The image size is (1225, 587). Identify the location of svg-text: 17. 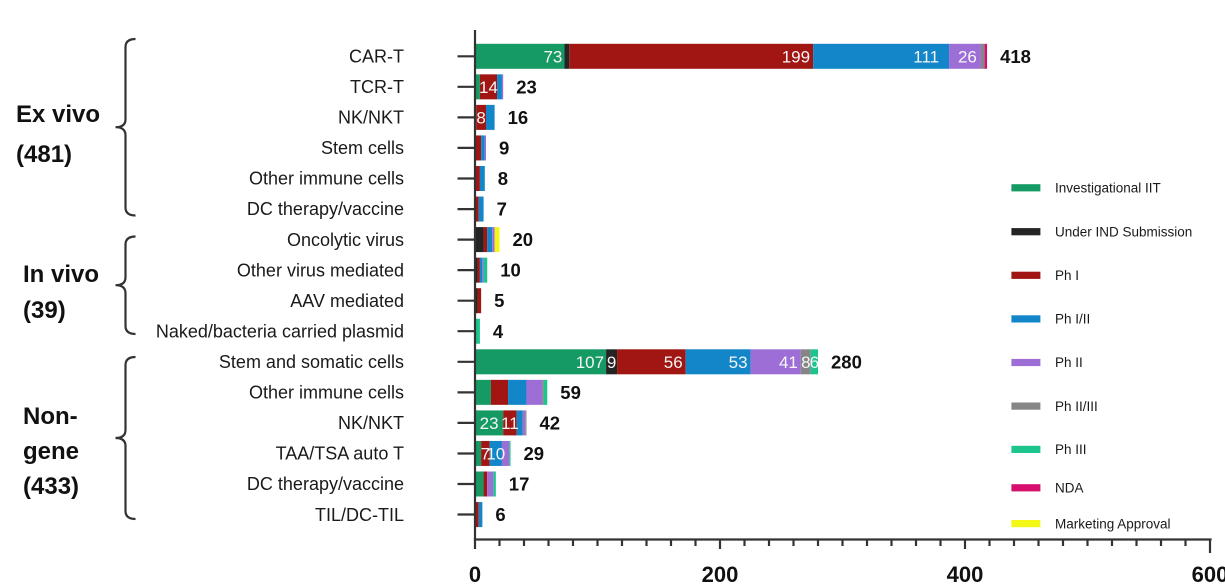
(519, 484).